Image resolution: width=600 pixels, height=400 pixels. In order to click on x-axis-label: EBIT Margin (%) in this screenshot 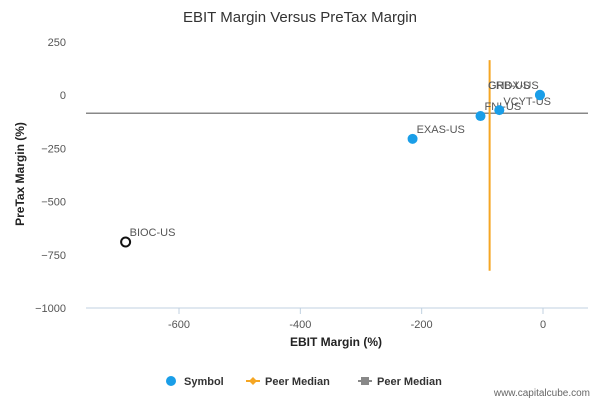, I will do `click(336, 342)`.